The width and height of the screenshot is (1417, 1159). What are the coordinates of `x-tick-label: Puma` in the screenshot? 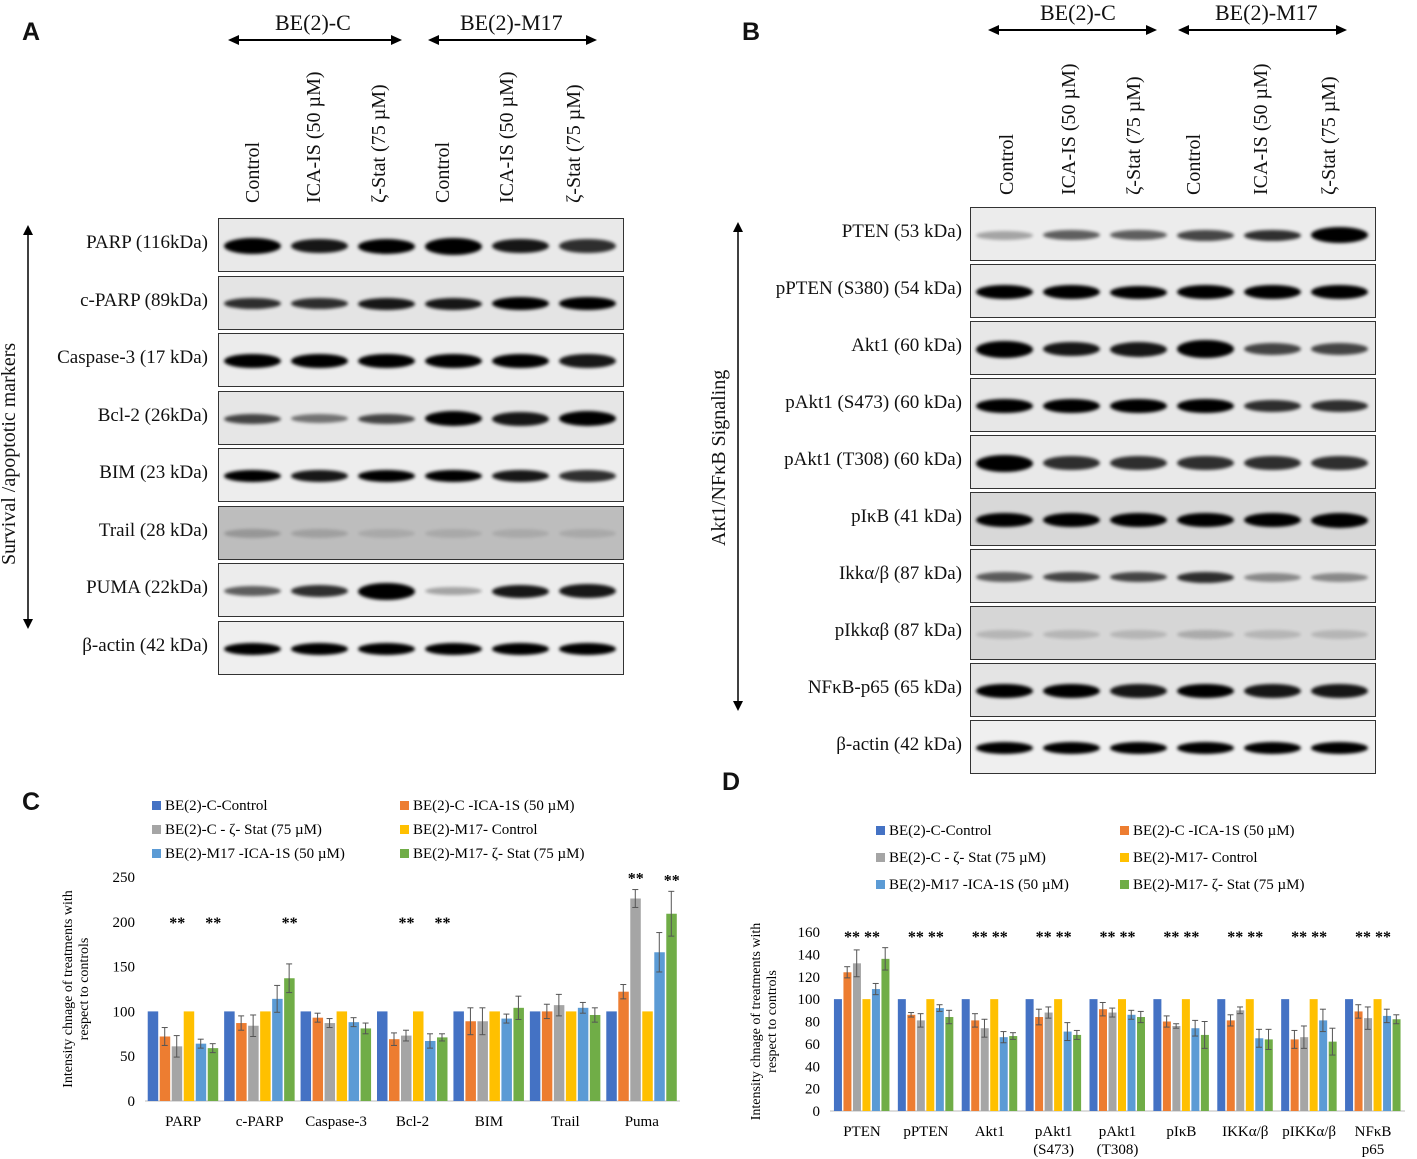 It's located at (642, 1122).